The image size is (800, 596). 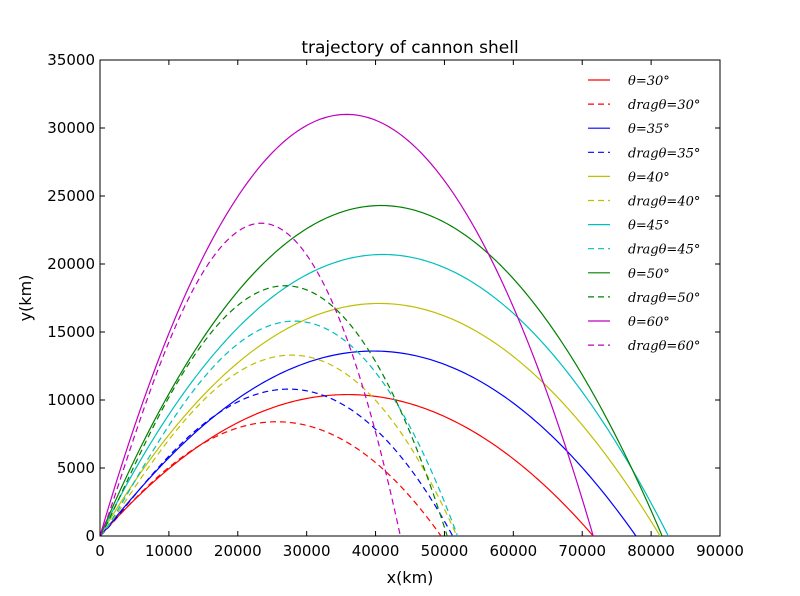 I want to click on chart-title: trajectory of cannon shell, so click(x=409, y=48).